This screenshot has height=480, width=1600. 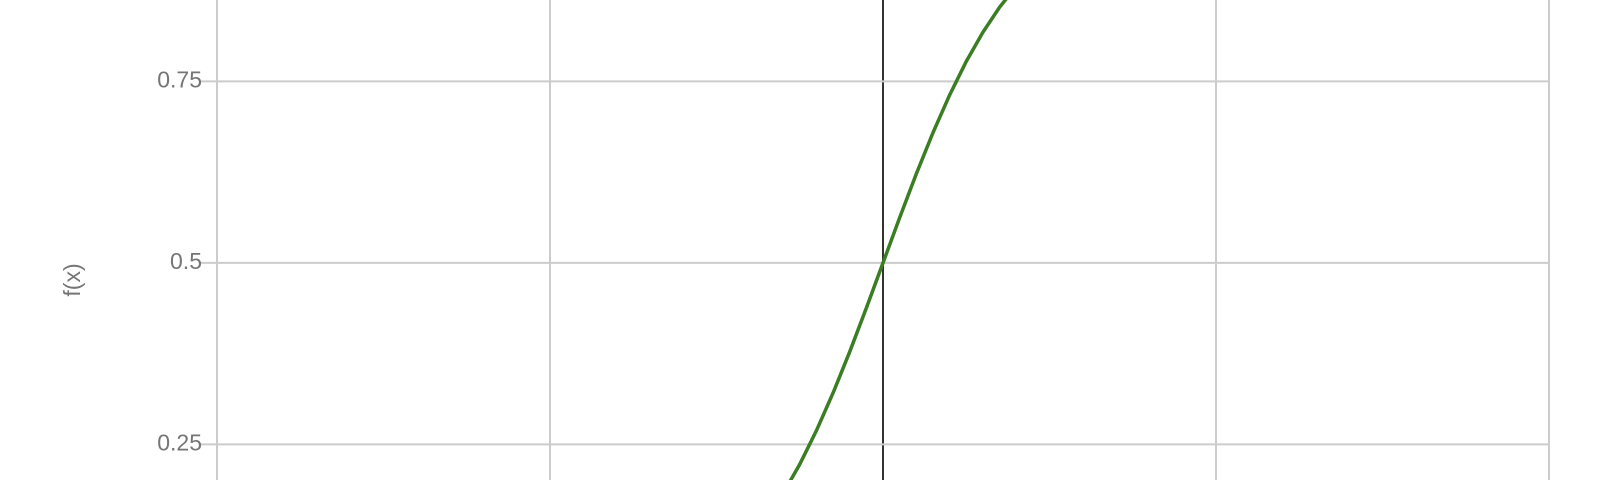 What do you see at coordinates (179, 79) in the screenshot?
I see `y-tick-label: 0.75` at bounding box center [179, 79].